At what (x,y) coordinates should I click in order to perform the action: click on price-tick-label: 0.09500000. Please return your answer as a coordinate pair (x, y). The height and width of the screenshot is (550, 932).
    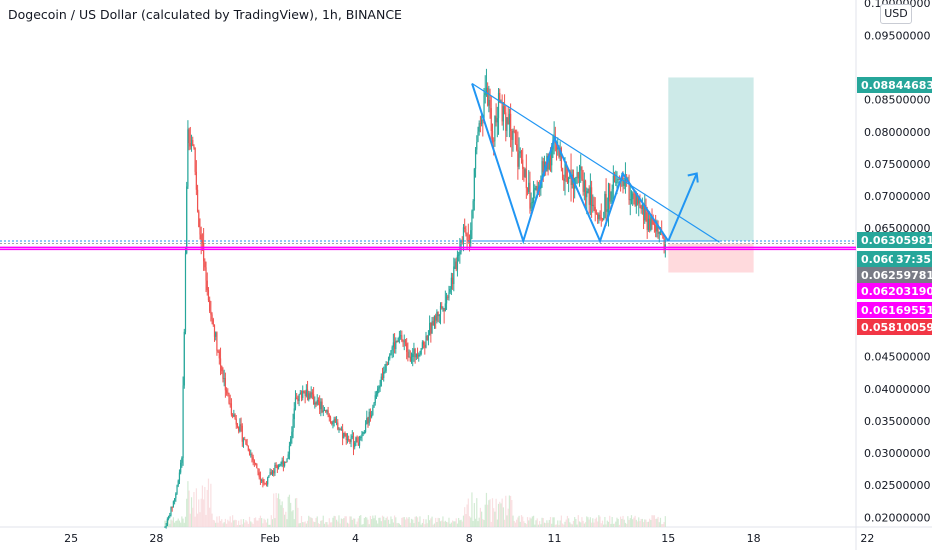
    Looking at the image, I should click on (897, 35).